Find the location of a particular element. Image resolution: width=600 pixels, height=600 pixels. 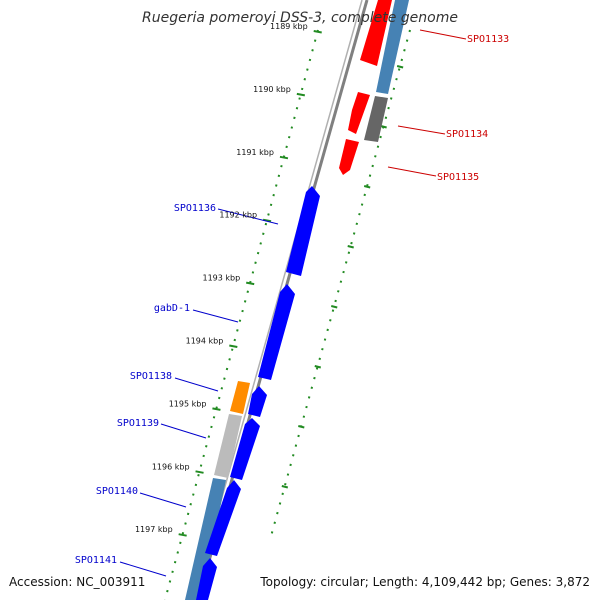

gene-label-spo1139: SPO1139 is located at coordinates (138, 423).